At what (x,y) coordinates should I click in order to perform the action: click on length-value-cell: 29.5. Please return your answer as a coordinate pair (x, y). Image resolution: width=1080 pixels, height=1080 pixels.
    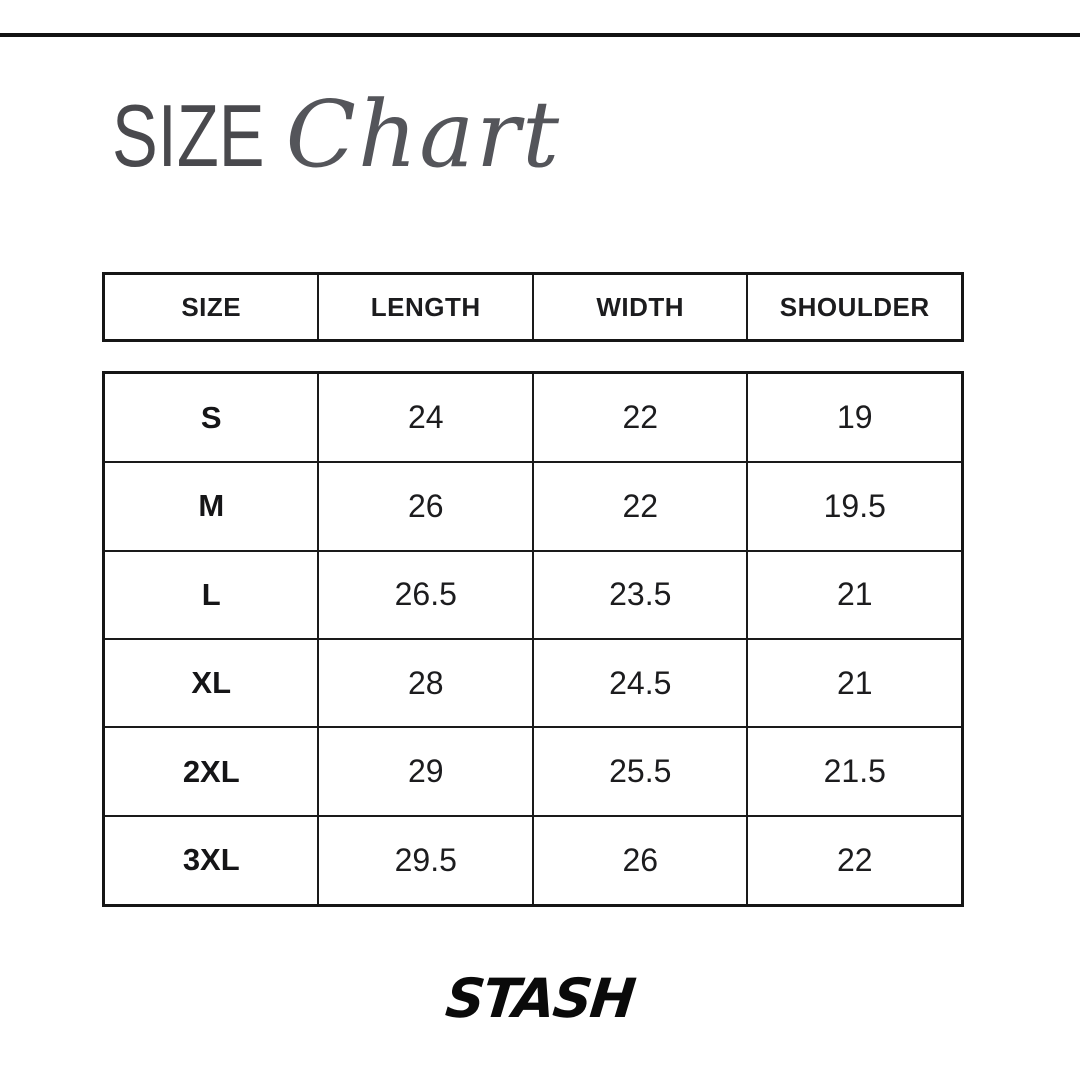
    Looking at the image, I should click on (425, 860).